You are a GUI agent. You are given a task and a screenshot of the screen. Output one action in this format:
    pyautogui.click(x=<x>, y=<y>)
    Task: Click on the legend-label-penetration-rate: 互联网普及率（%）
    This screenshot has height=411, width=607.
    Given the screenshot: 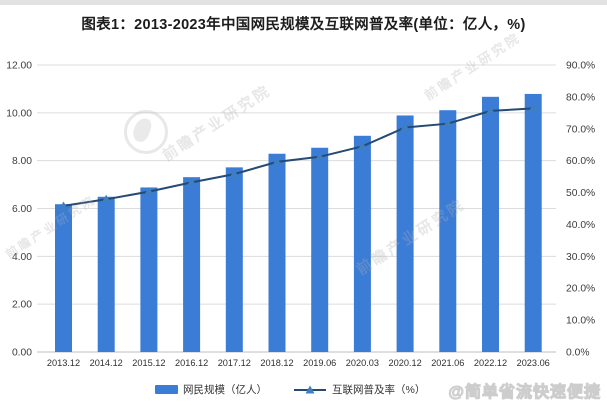 What is the action you would take?
    pyautogui.click(x=379, y=390)
    